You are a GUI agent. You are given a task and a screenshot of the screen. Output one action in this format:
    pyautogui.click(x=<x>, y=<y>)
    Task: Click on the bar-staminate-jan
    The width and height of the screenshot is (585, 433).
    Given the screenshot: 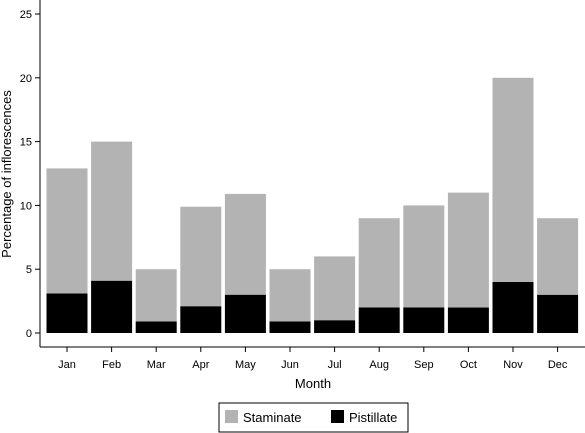 What is the action you would take?
    pyautogui.click(x=67, y=231)
    